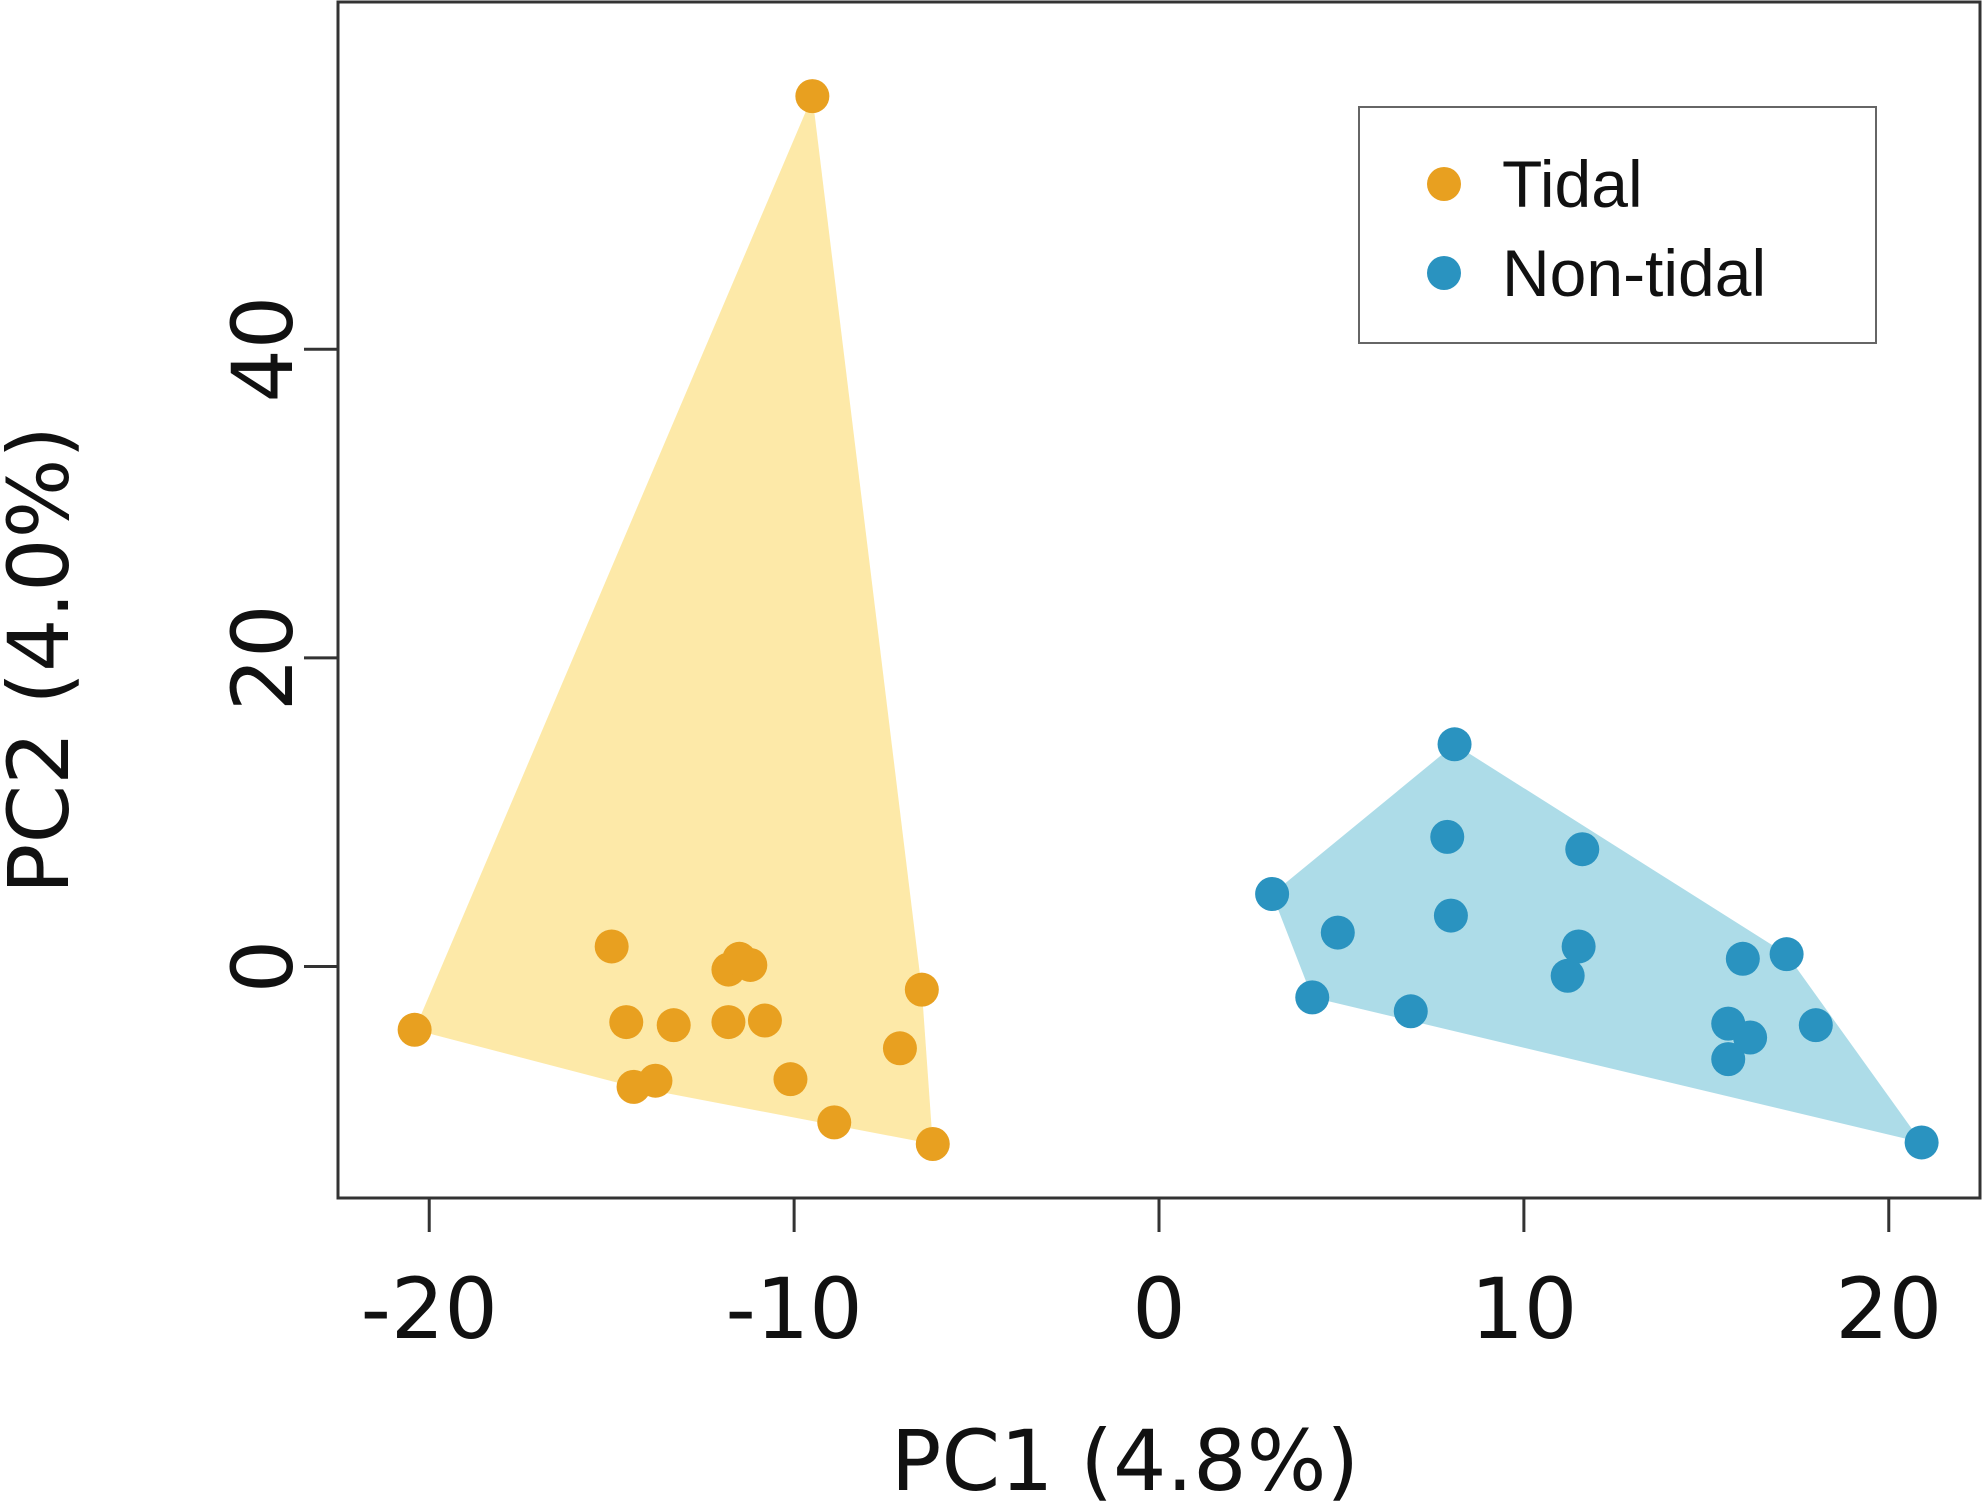 The width and height of the screenshot is (1983, 1512). Describe the element at coordinates (1572, 184) in the screenshot. I see `legend-label-tidal: Tidal` at that location.